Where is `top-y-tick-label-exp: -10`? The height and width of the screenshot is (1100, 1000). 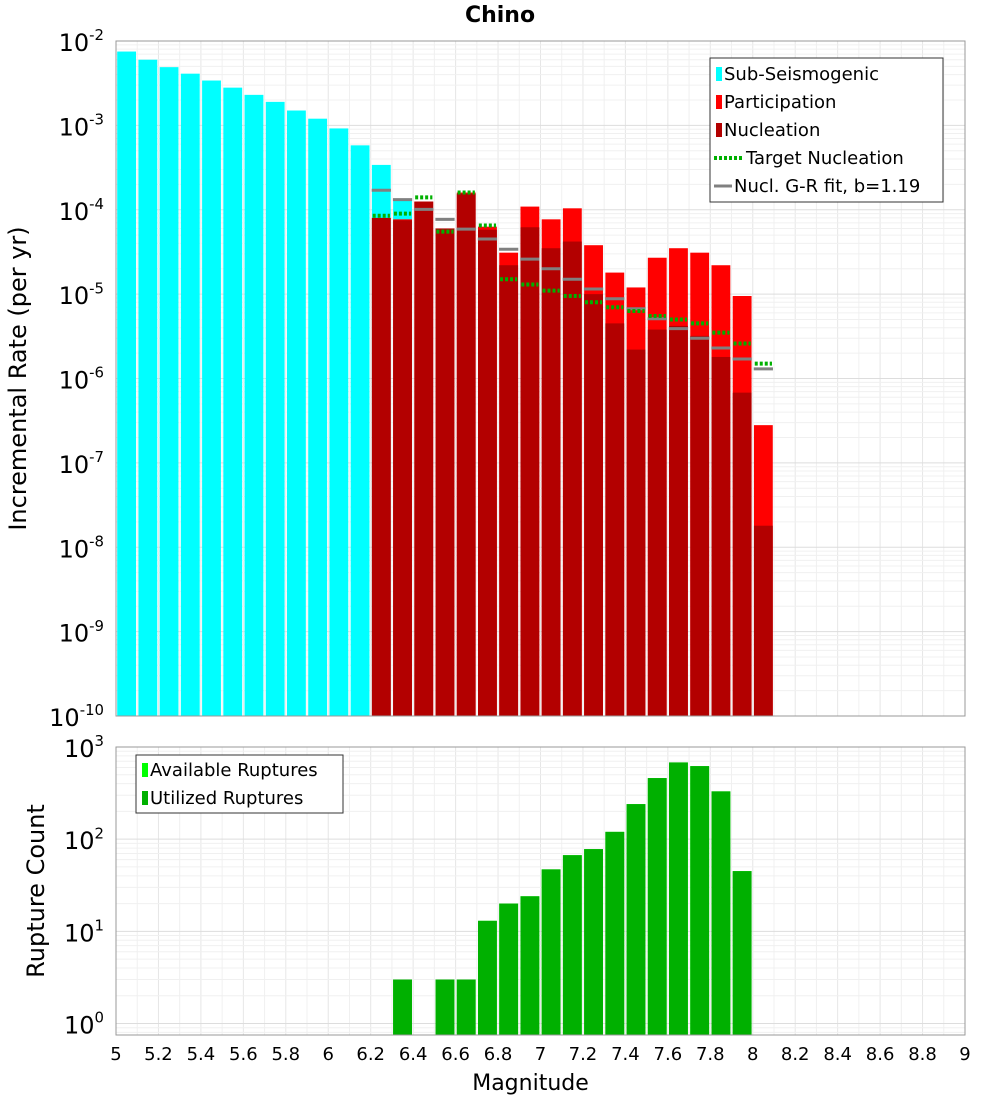
top-y-tick-label-exp: -10 is located at coordinates (92, 710).